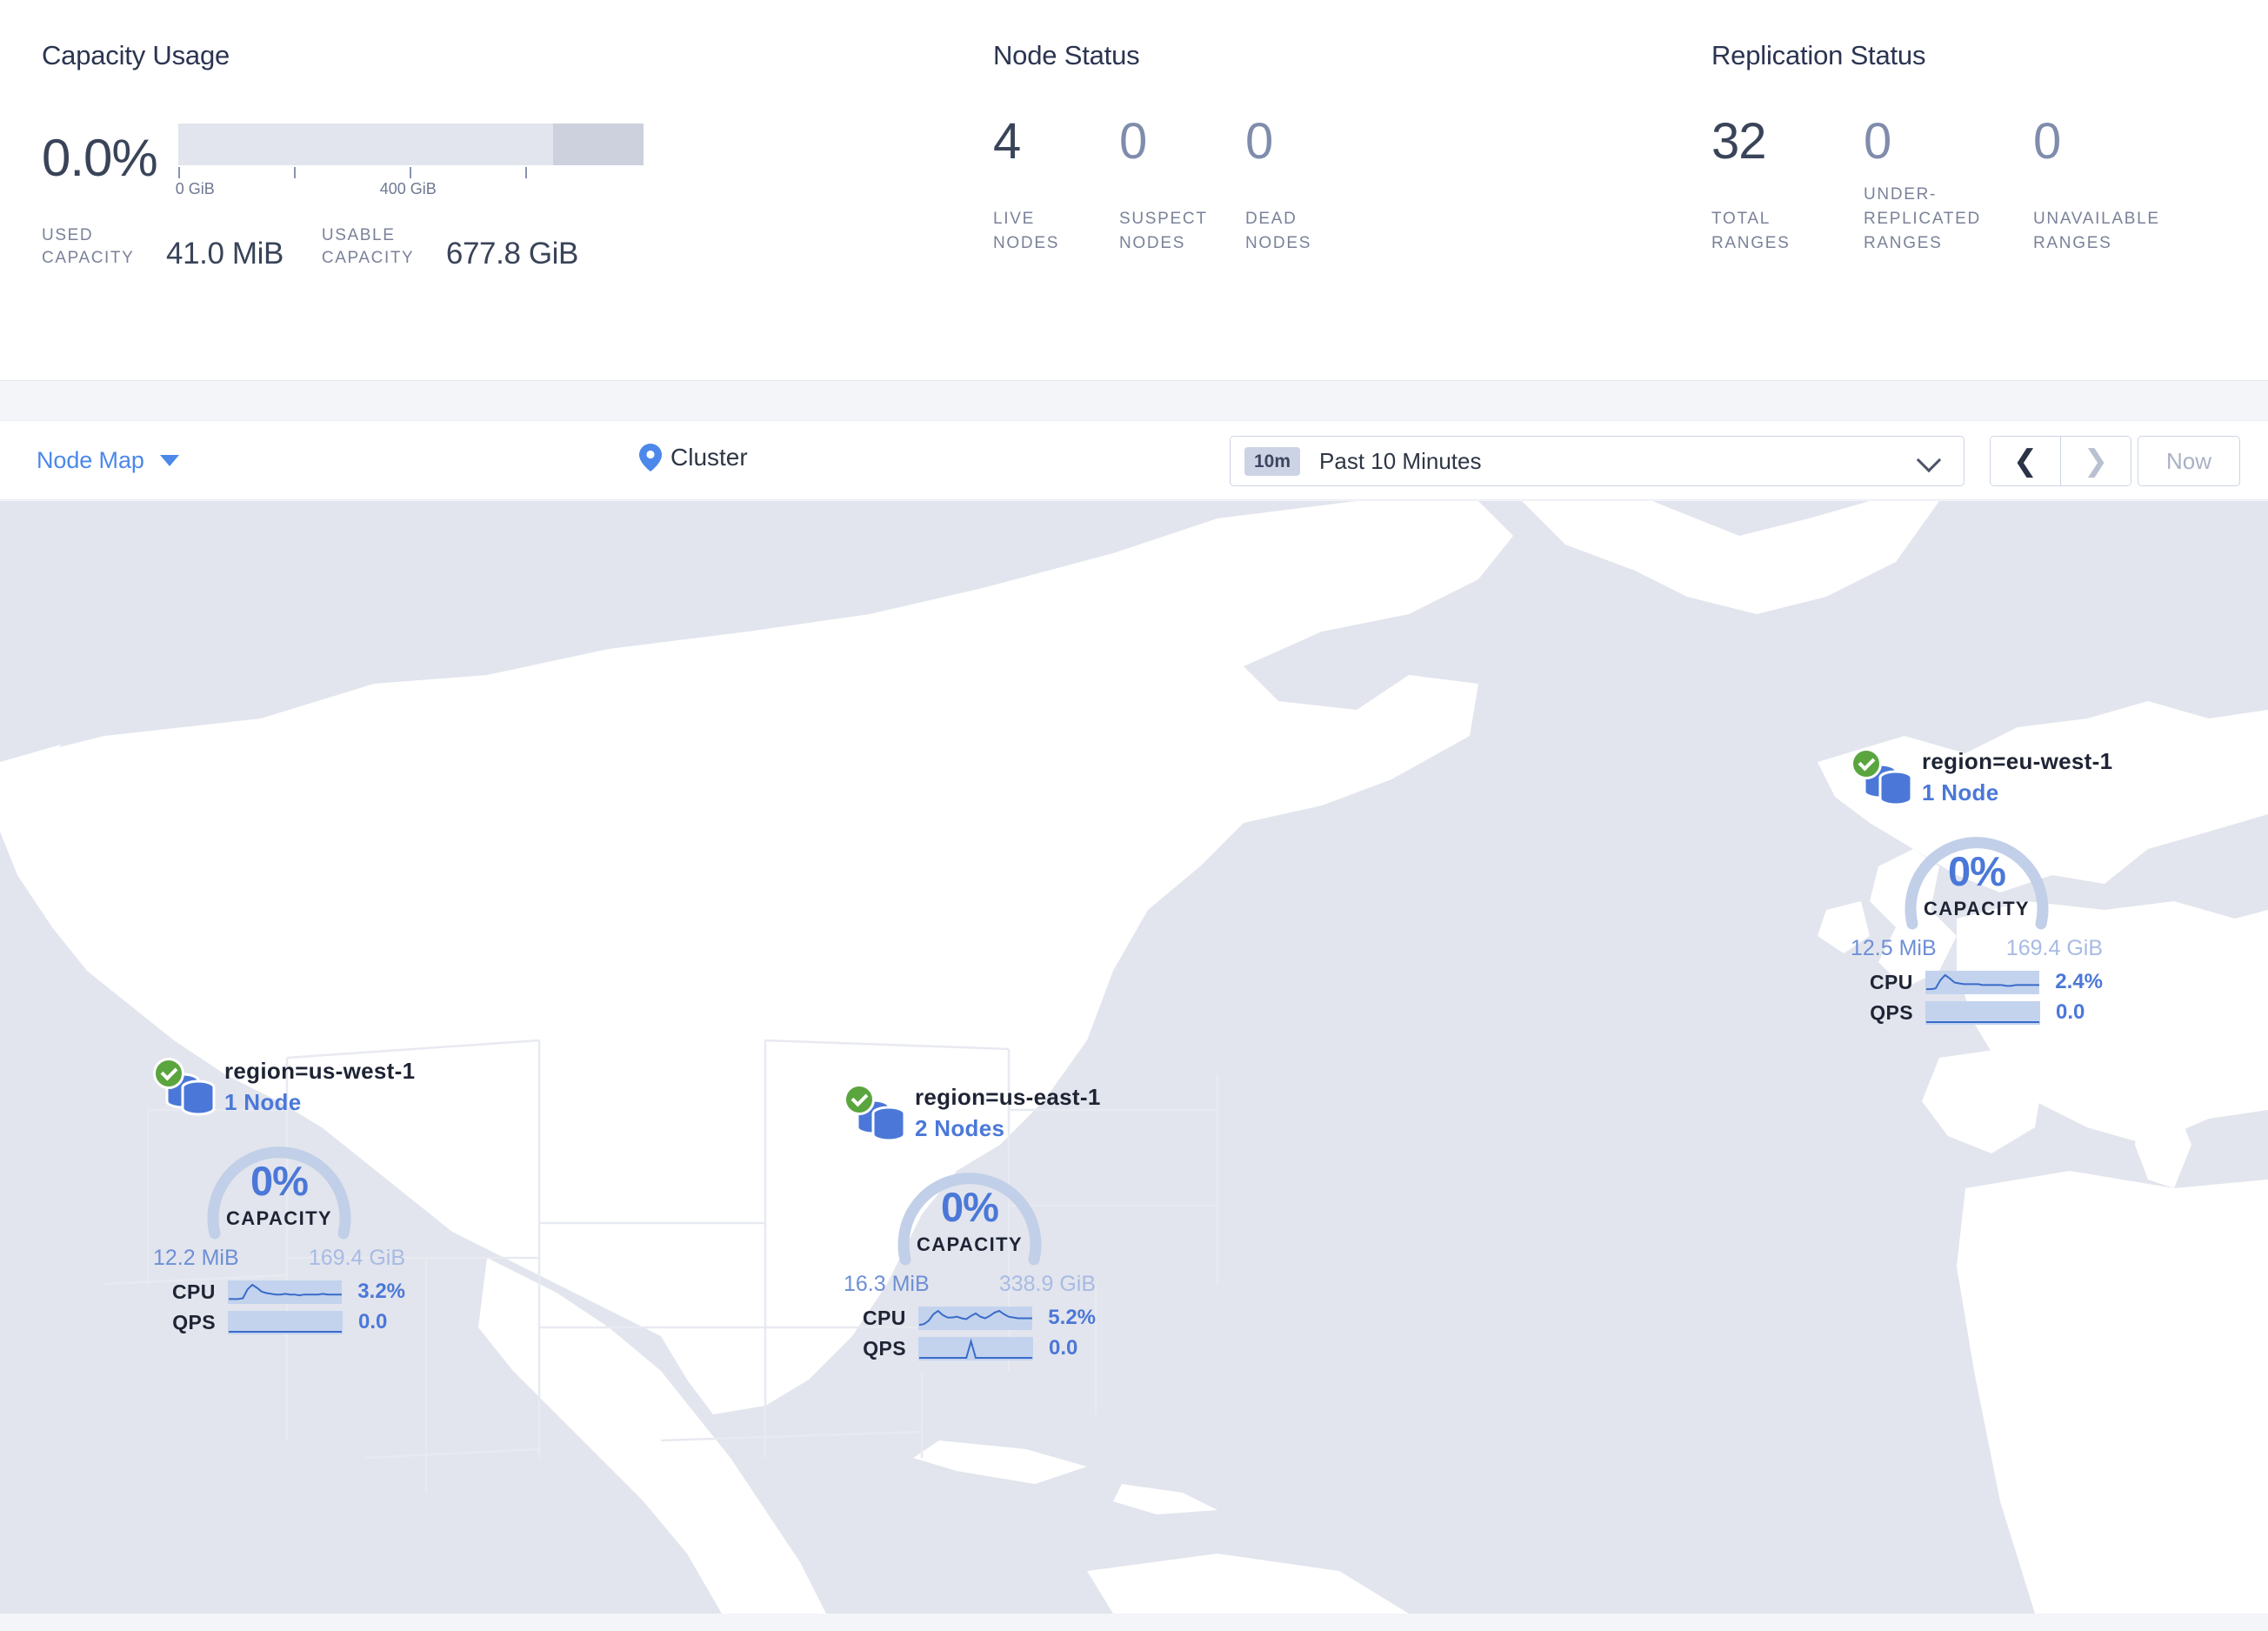 This screenshot has height=1631, width=2268. Describe the element at coordinates (1308, 231) in the screenshot. I see `dead-nodes-label: DEAD NODES` at that location.